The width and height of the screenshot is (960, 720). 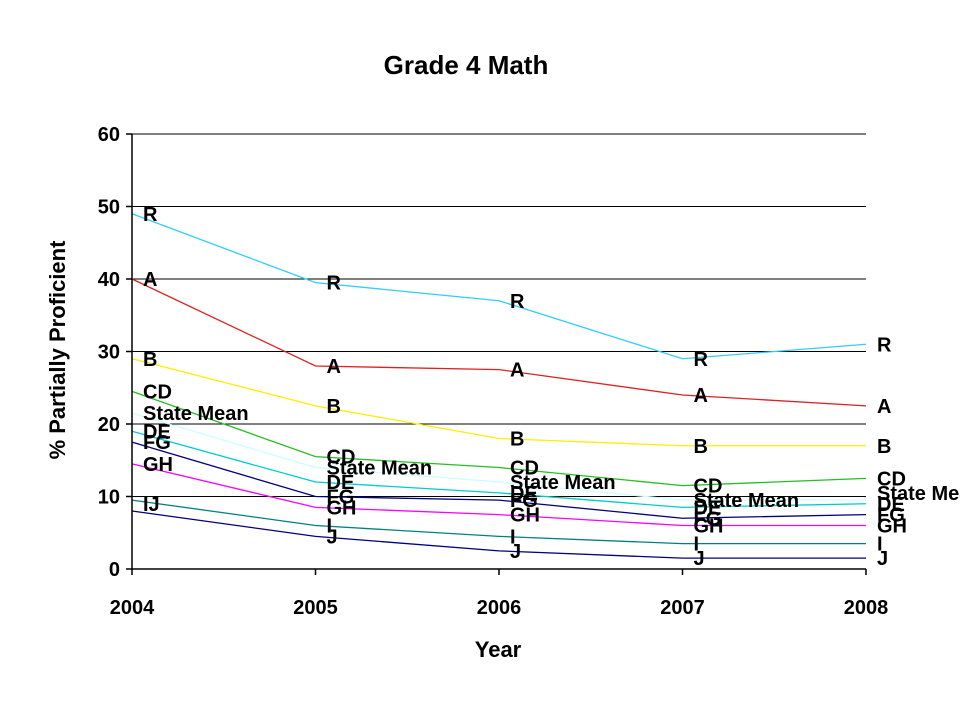 What do you see at coordinates (57, 350) in the screenshot?
I see `y-axis-title: % Partially Proficient` at bounding box center [57, 350].